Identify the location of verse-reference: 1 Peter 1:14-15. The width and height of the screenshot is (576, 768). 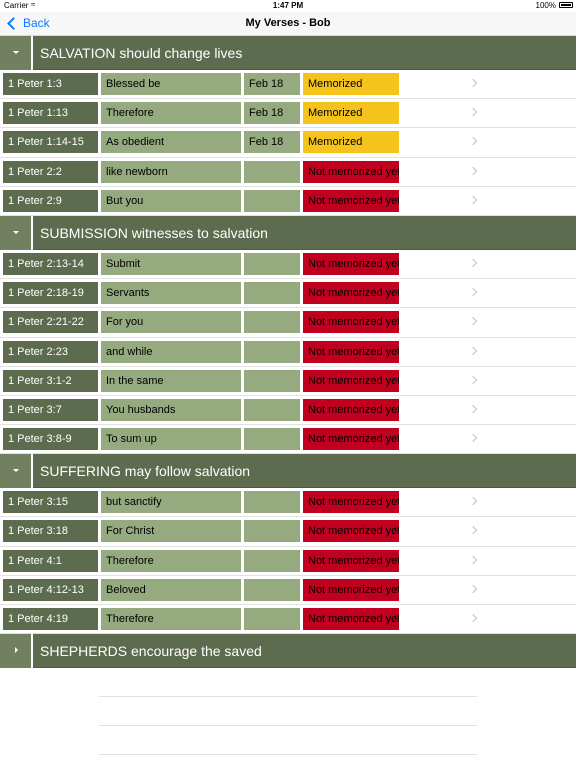
(50, 142).